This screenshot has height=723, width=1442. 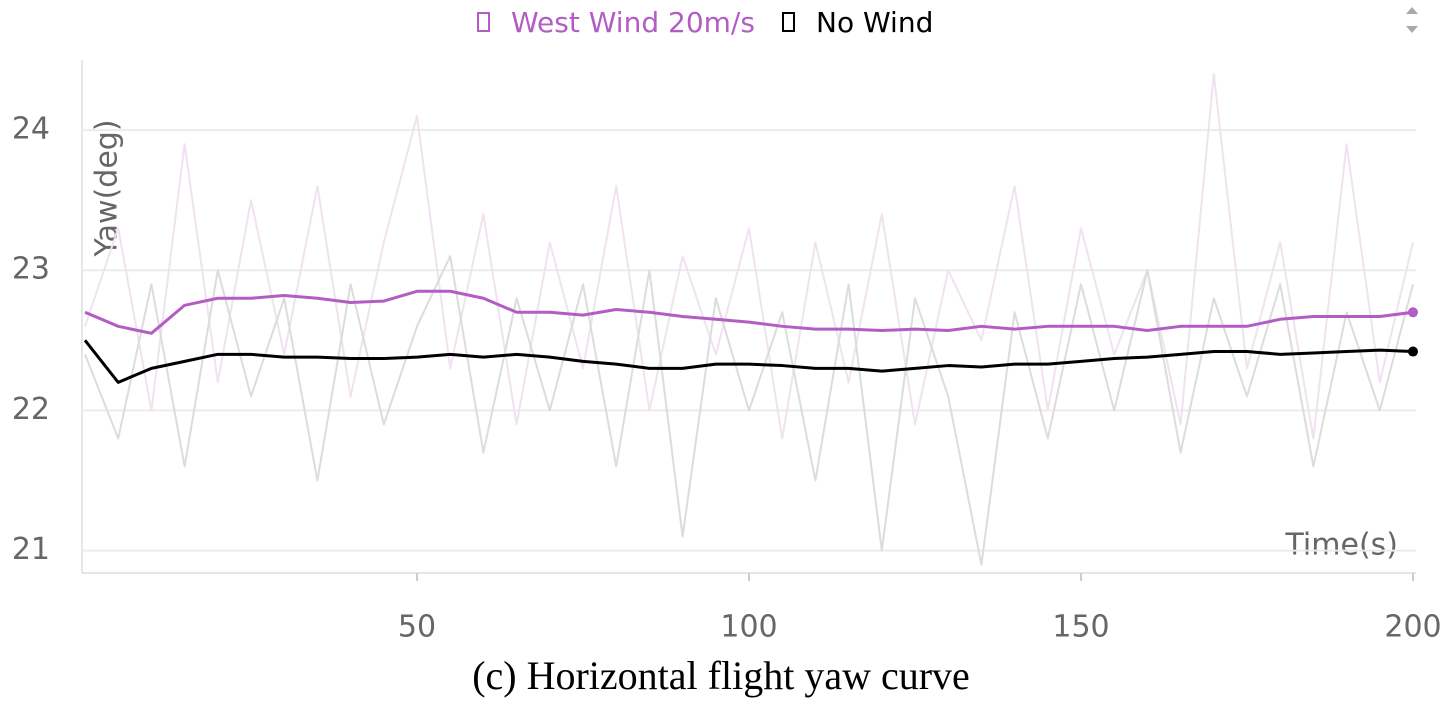 I want to click on legend-item: West Wind 20m/s, so click(x=616, y=22).